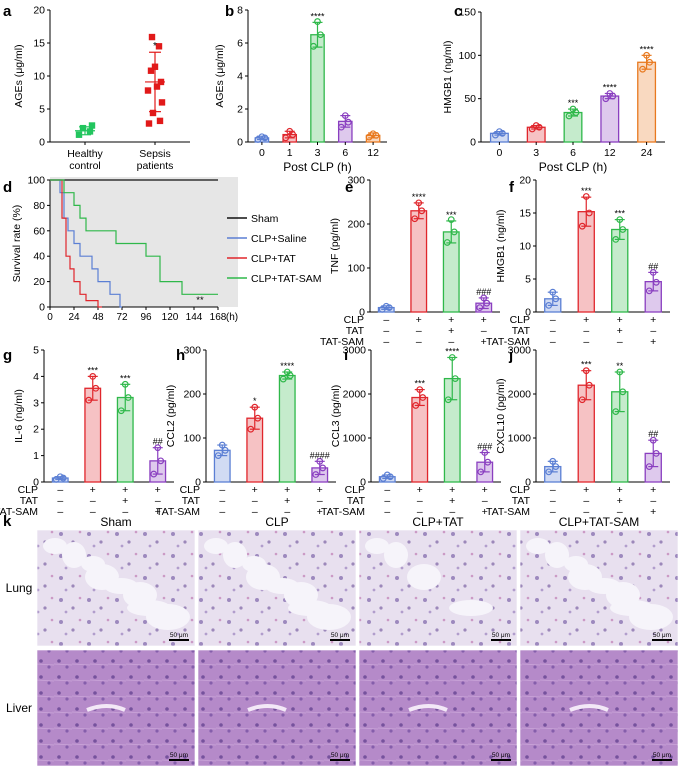  What do you see at coordinates (467, 13) in the screenshot?
I see `y-tick-label: 150` at bounding box center [467, 13].